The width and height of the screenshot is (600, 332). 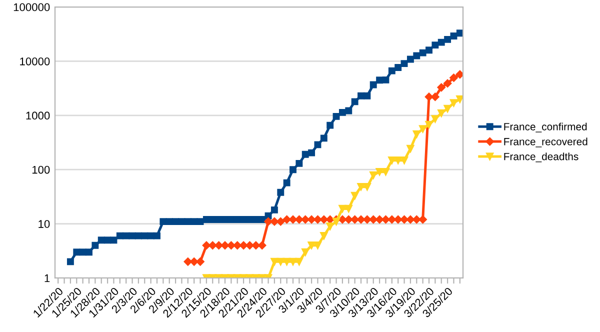 What do you see at coordinates (546, 143) in the screenshot?
I see `legend-label: France_recovered` at bounding box center [546, 143].